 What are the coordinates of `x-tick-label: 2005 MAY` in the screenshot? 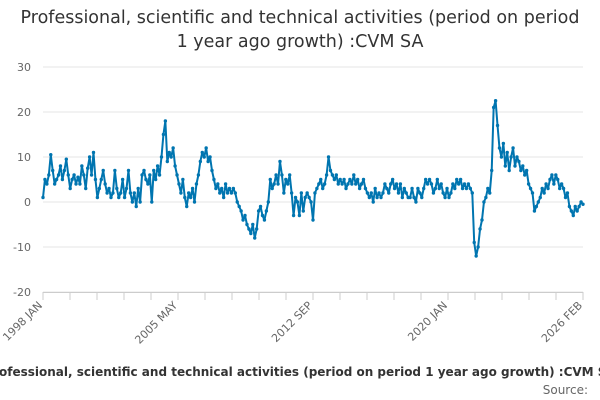 It's located at (156, 323).